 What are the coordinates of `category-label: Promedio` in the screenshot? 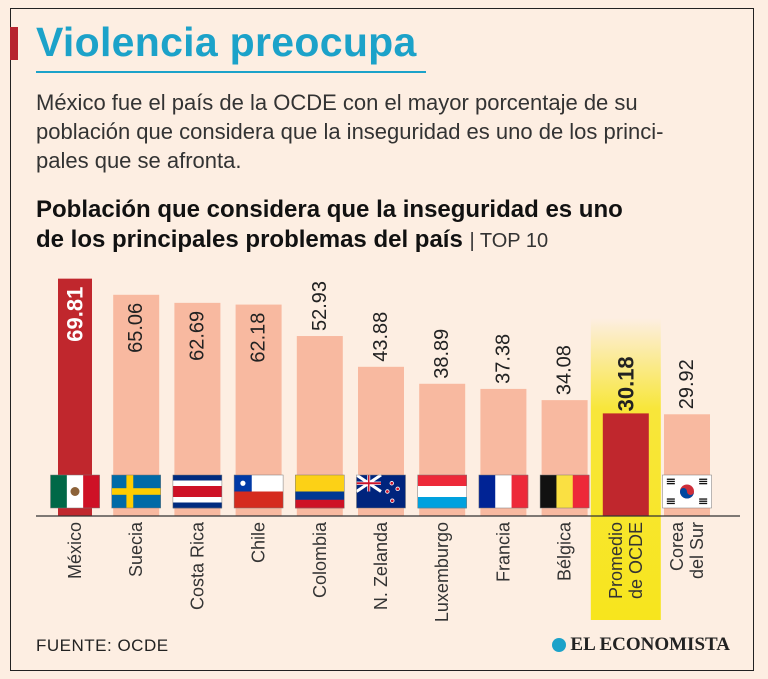 It's located at (616, 560).